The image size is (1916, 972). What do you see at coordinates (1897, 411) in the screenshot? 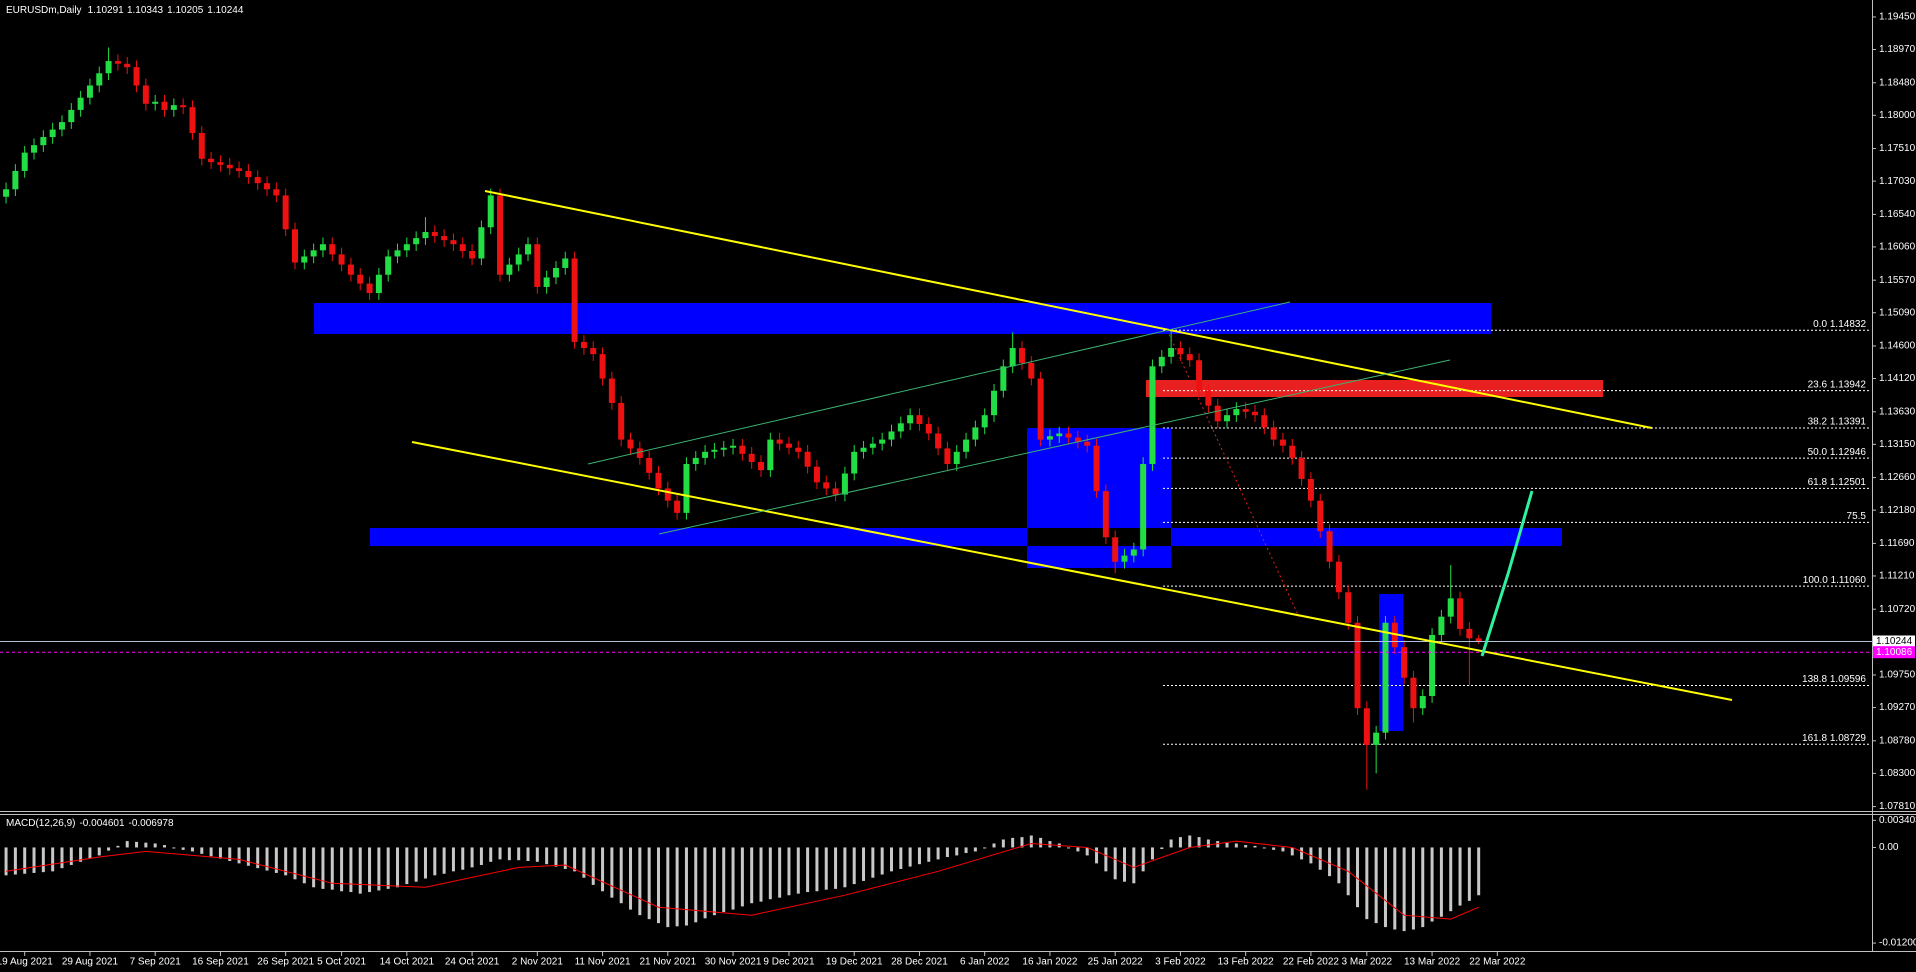
I see `y-tick-label: 1.13630` at bounding box center [1897, 411].